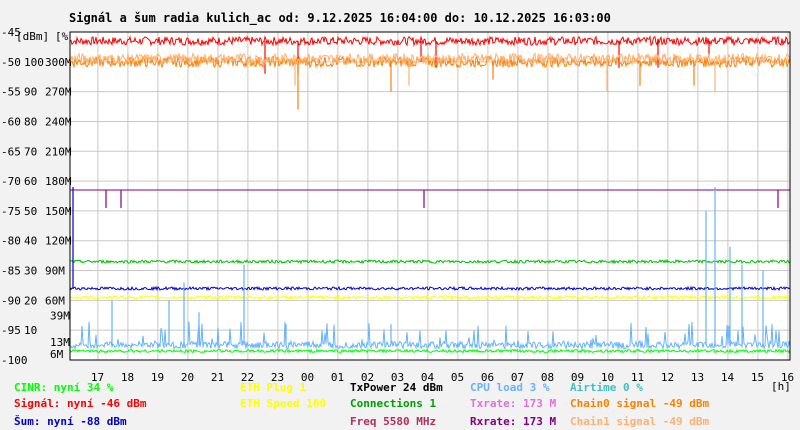  I want to click on y-tick-rate-low: 39M, so click(60, 315).